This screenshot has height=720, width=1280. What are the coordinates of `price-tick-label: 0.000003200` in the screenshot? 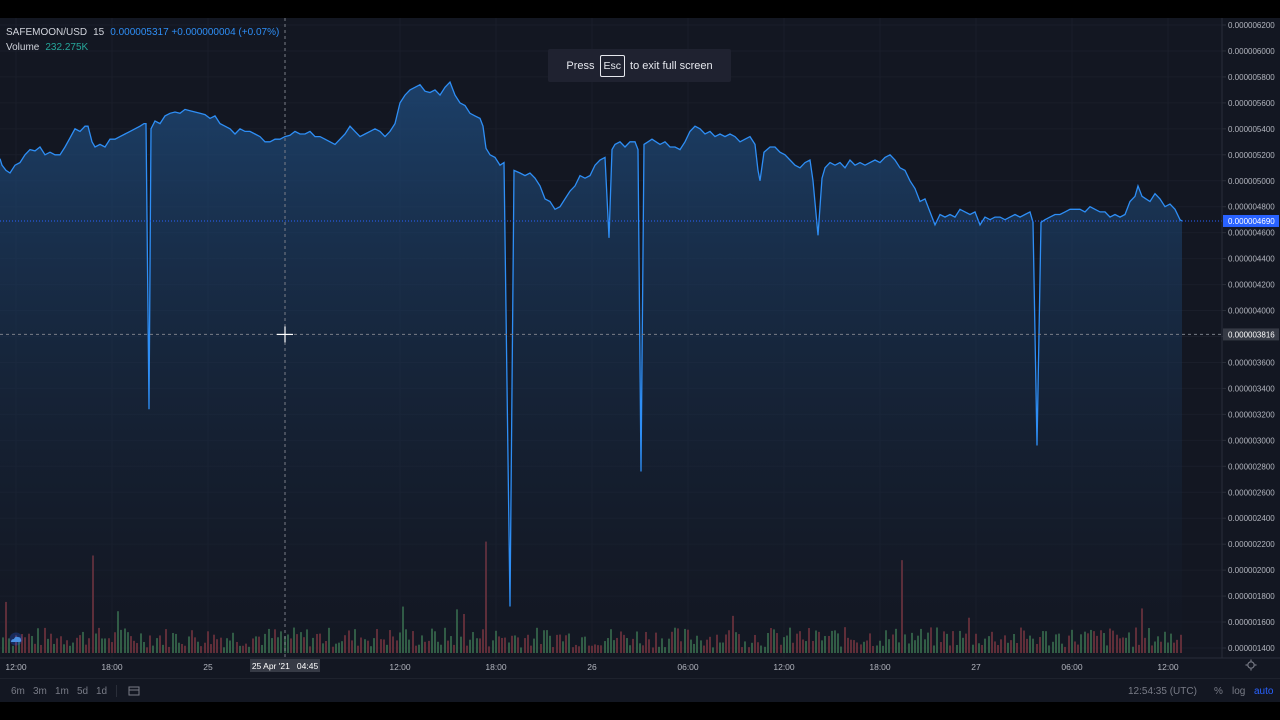 It's located at (1251, 414).